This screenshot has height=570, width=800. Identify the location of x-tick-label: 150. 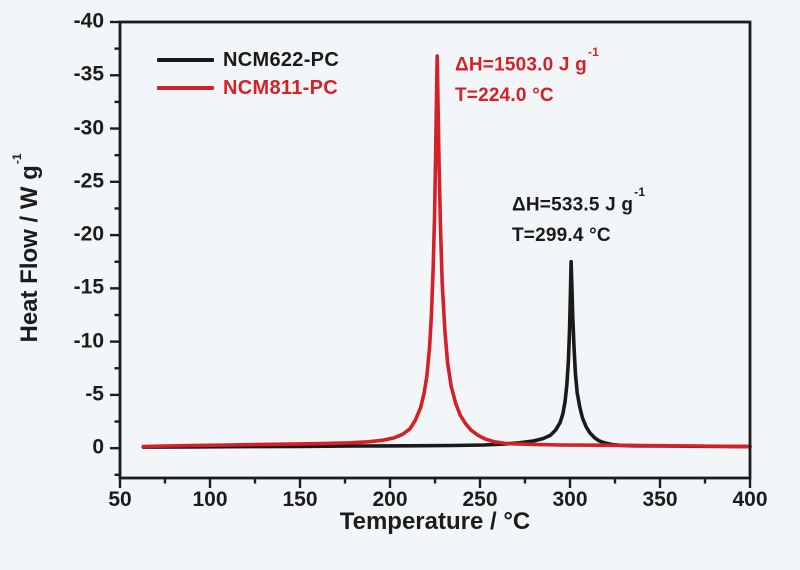
(300, 499).